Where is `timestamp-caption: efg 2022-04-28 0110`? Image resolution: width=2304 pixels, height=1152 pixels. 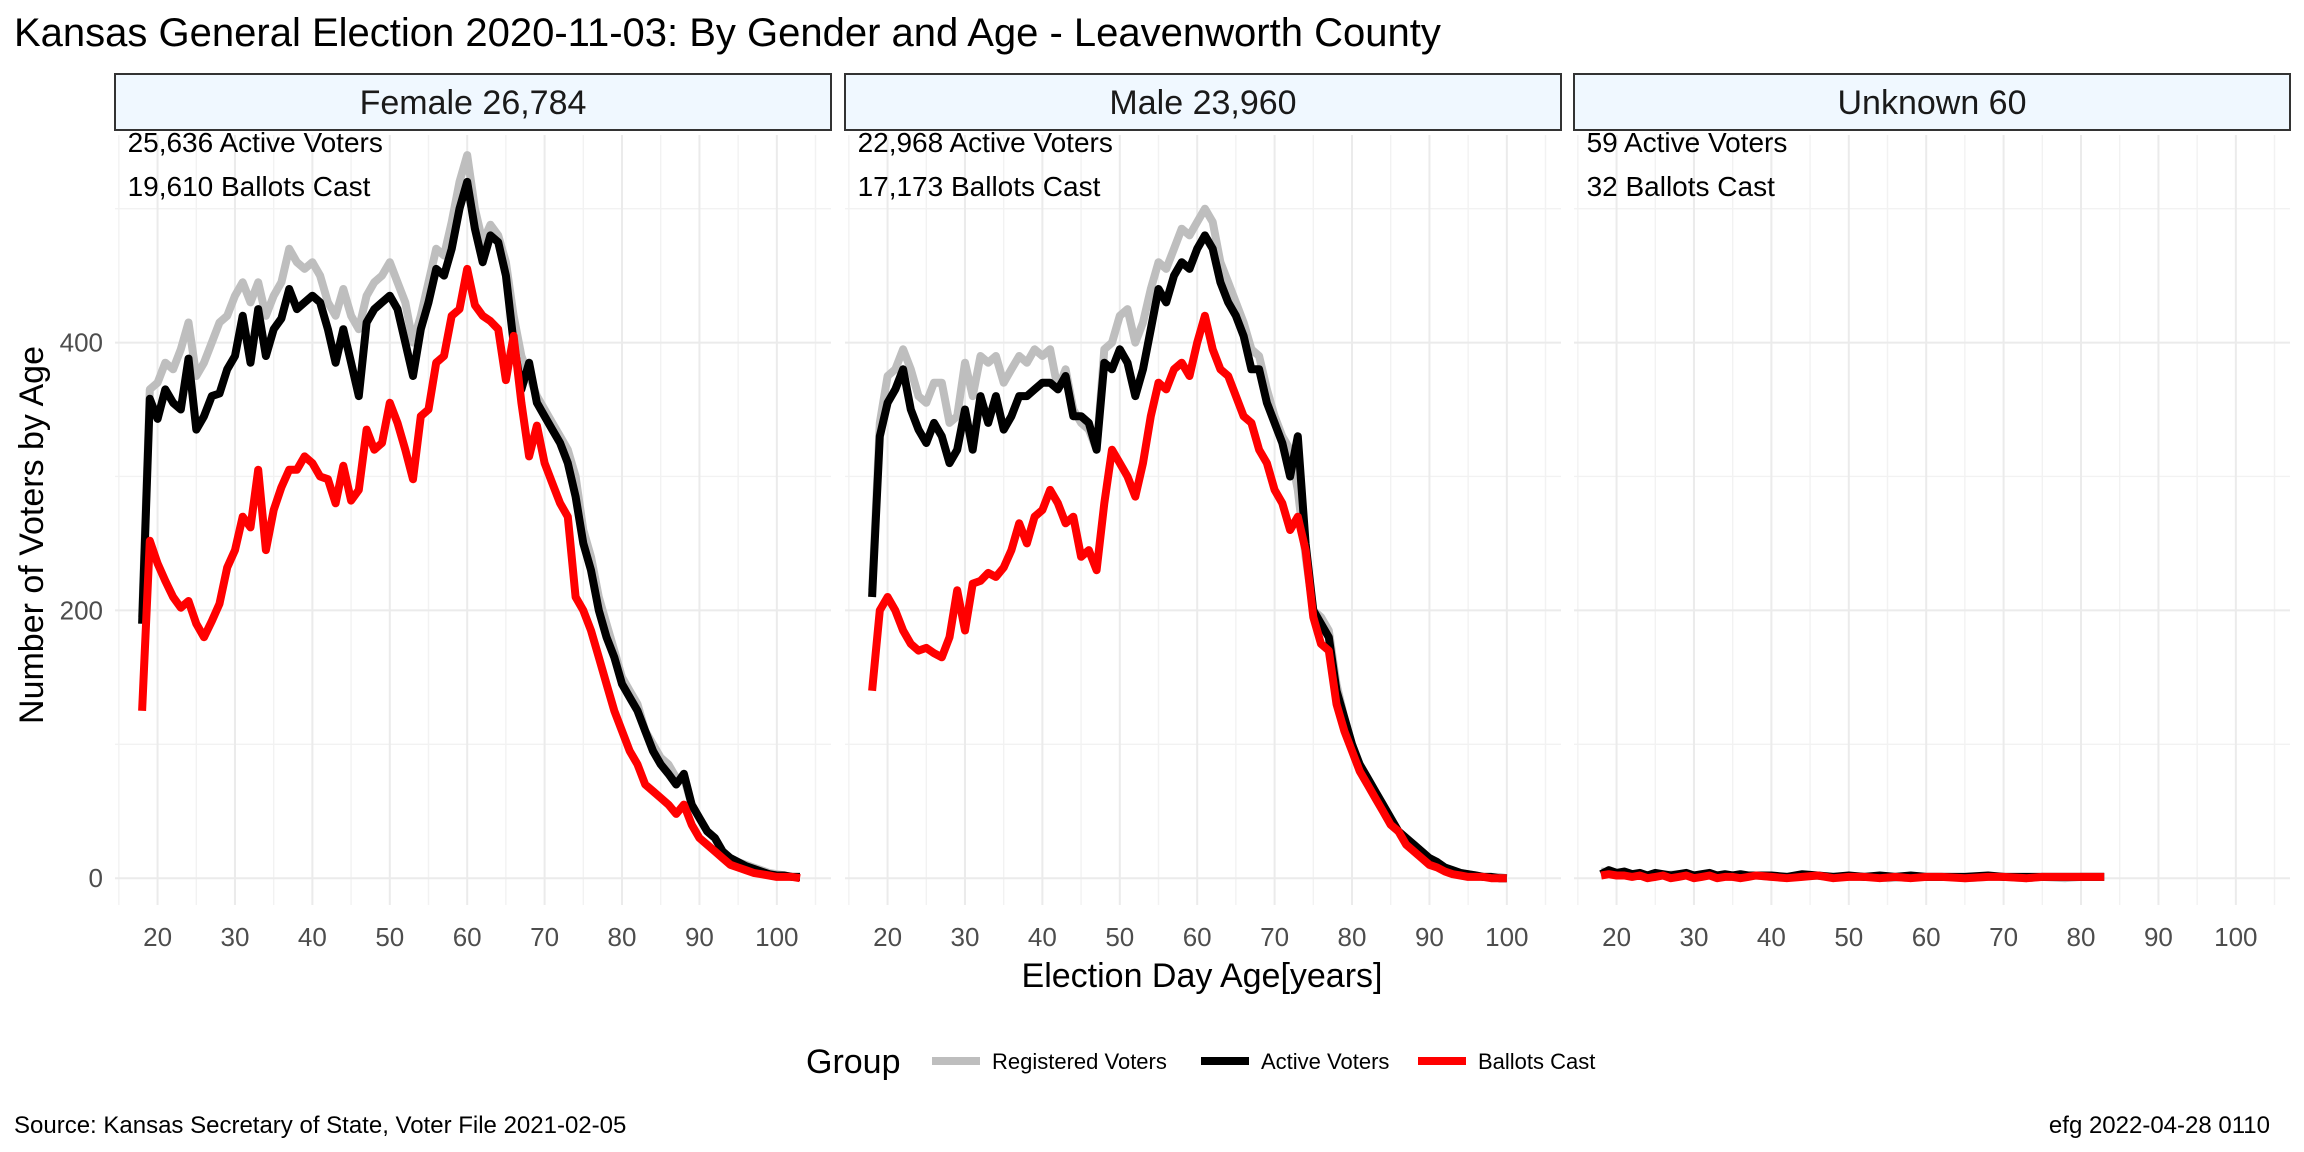
timestamp-caption: efg 2022-04-28 0110 is located at coordinates (2159, 1125).